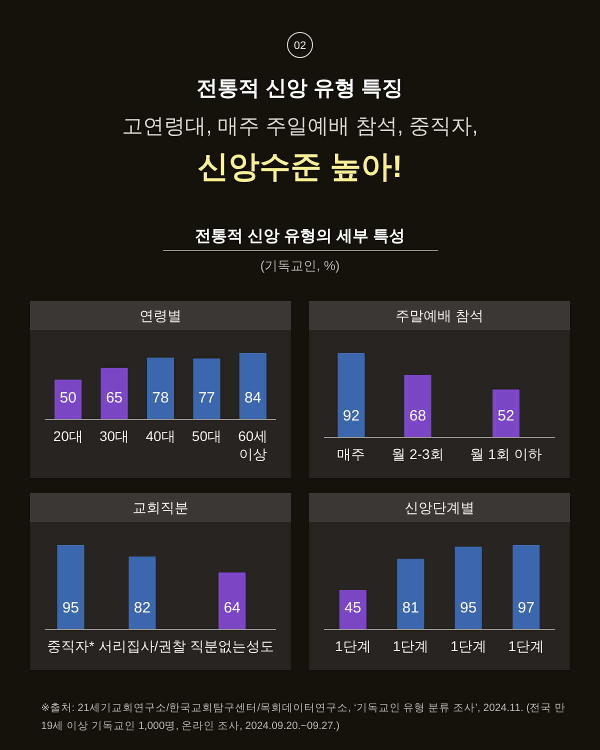 This screenshot has width=600, height=750. What do you see at coordinates (253, 398) in the screenshot?
I see `data-label: 84` at bounding box center [253, 398].